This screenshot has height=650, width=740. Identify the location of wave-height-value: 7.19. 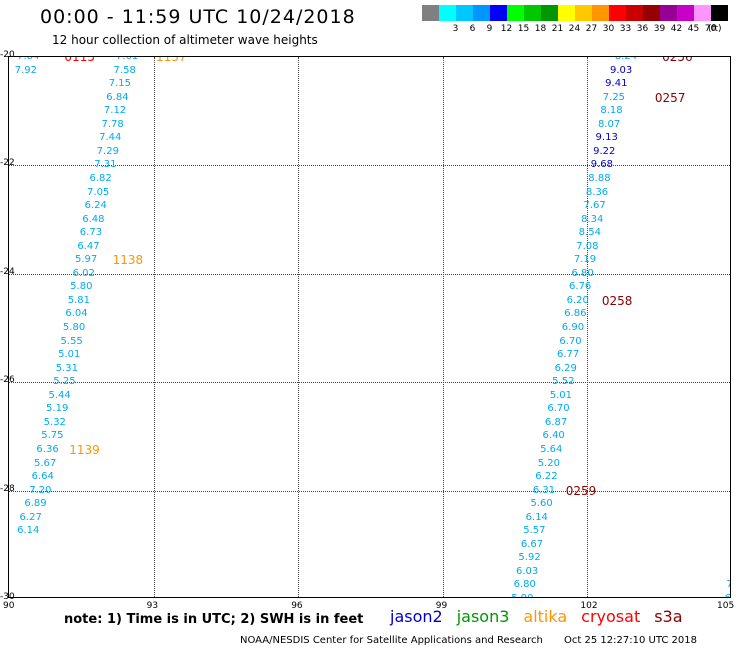
(585, 260).